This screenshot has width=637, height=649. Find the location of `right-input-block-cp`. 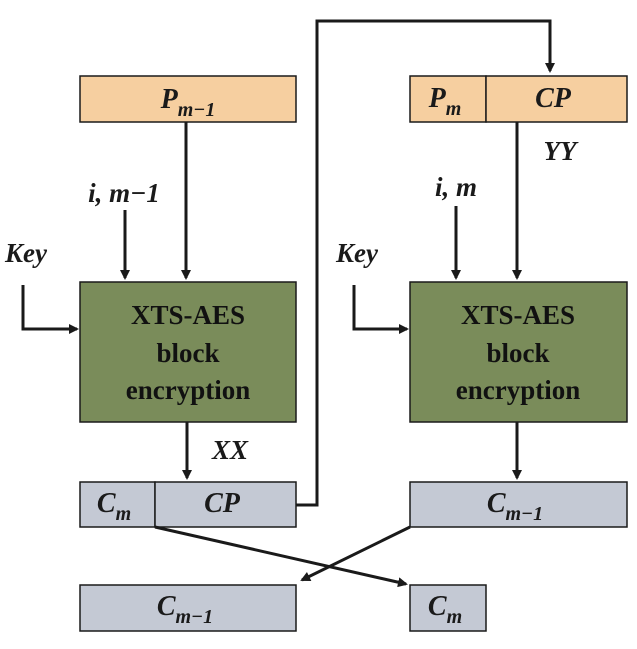

right-input-block-cp is located at coordinates (556, 99).